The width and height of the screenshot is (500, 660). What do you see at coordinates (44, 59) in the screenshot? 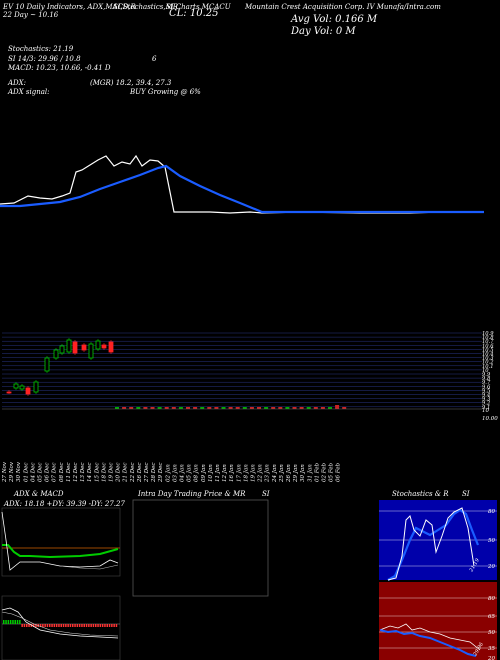
I see `si-readout: SI 14/3: 29.96 / 10.8` at bounding box center [44, 59].